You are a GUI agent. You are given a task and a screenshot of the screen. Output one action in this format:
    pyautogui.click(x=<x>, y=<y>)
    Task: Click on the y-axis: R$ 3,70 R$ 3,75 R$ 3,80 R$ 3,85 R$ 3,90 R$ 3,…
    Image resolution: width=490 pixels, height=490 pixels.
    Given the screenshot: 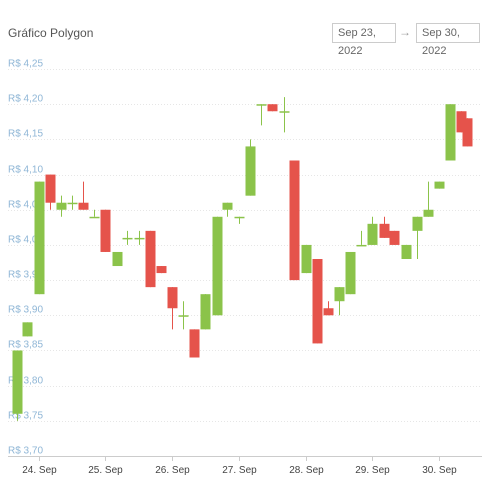 What is the action you would take?
    pyautogui.click(x=25, y=258)
    